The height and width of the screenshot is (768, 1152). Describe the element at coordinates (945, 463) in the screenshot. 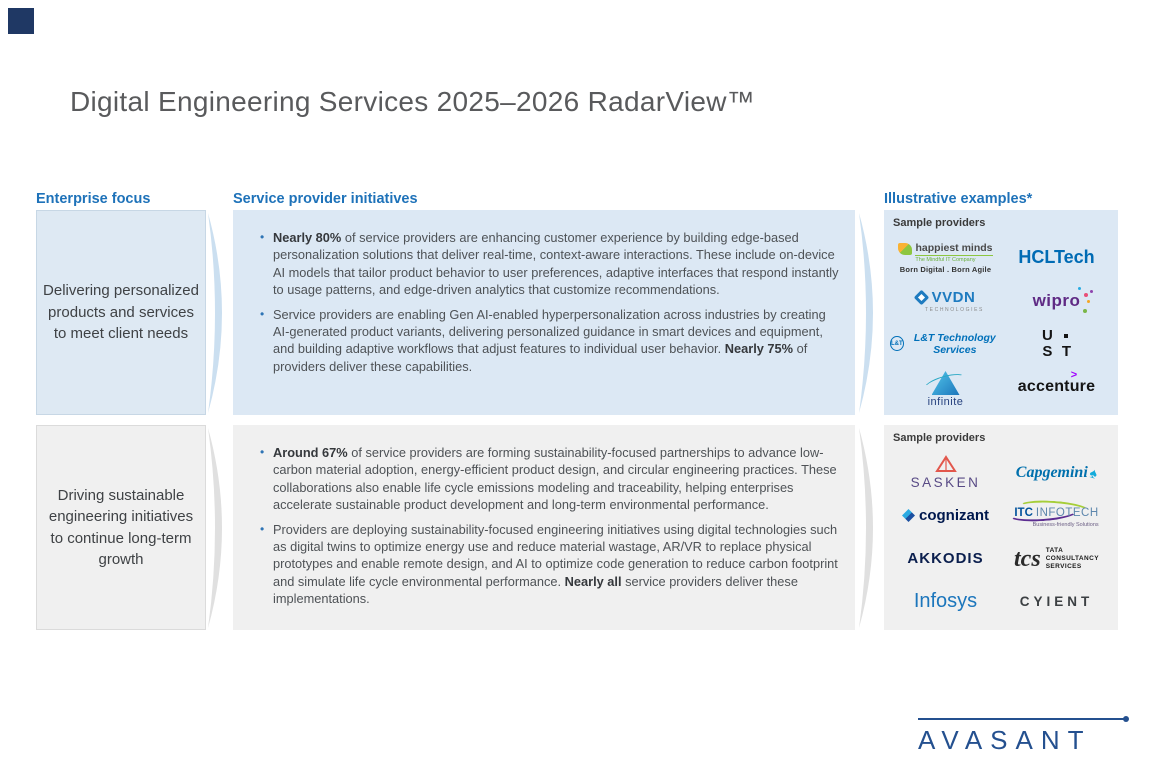

I see `sasken-triangle-icon` at that location.